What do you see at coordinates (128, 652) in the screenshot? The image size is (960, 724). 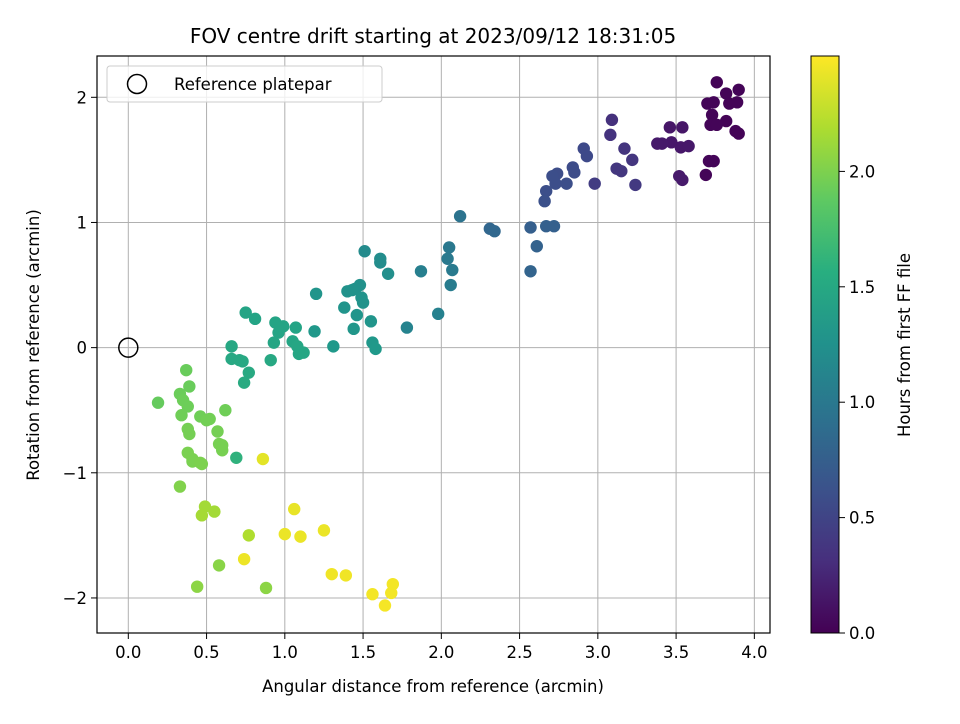 I see `x-tick-label: 0.0` at bounding box center [128, 652].